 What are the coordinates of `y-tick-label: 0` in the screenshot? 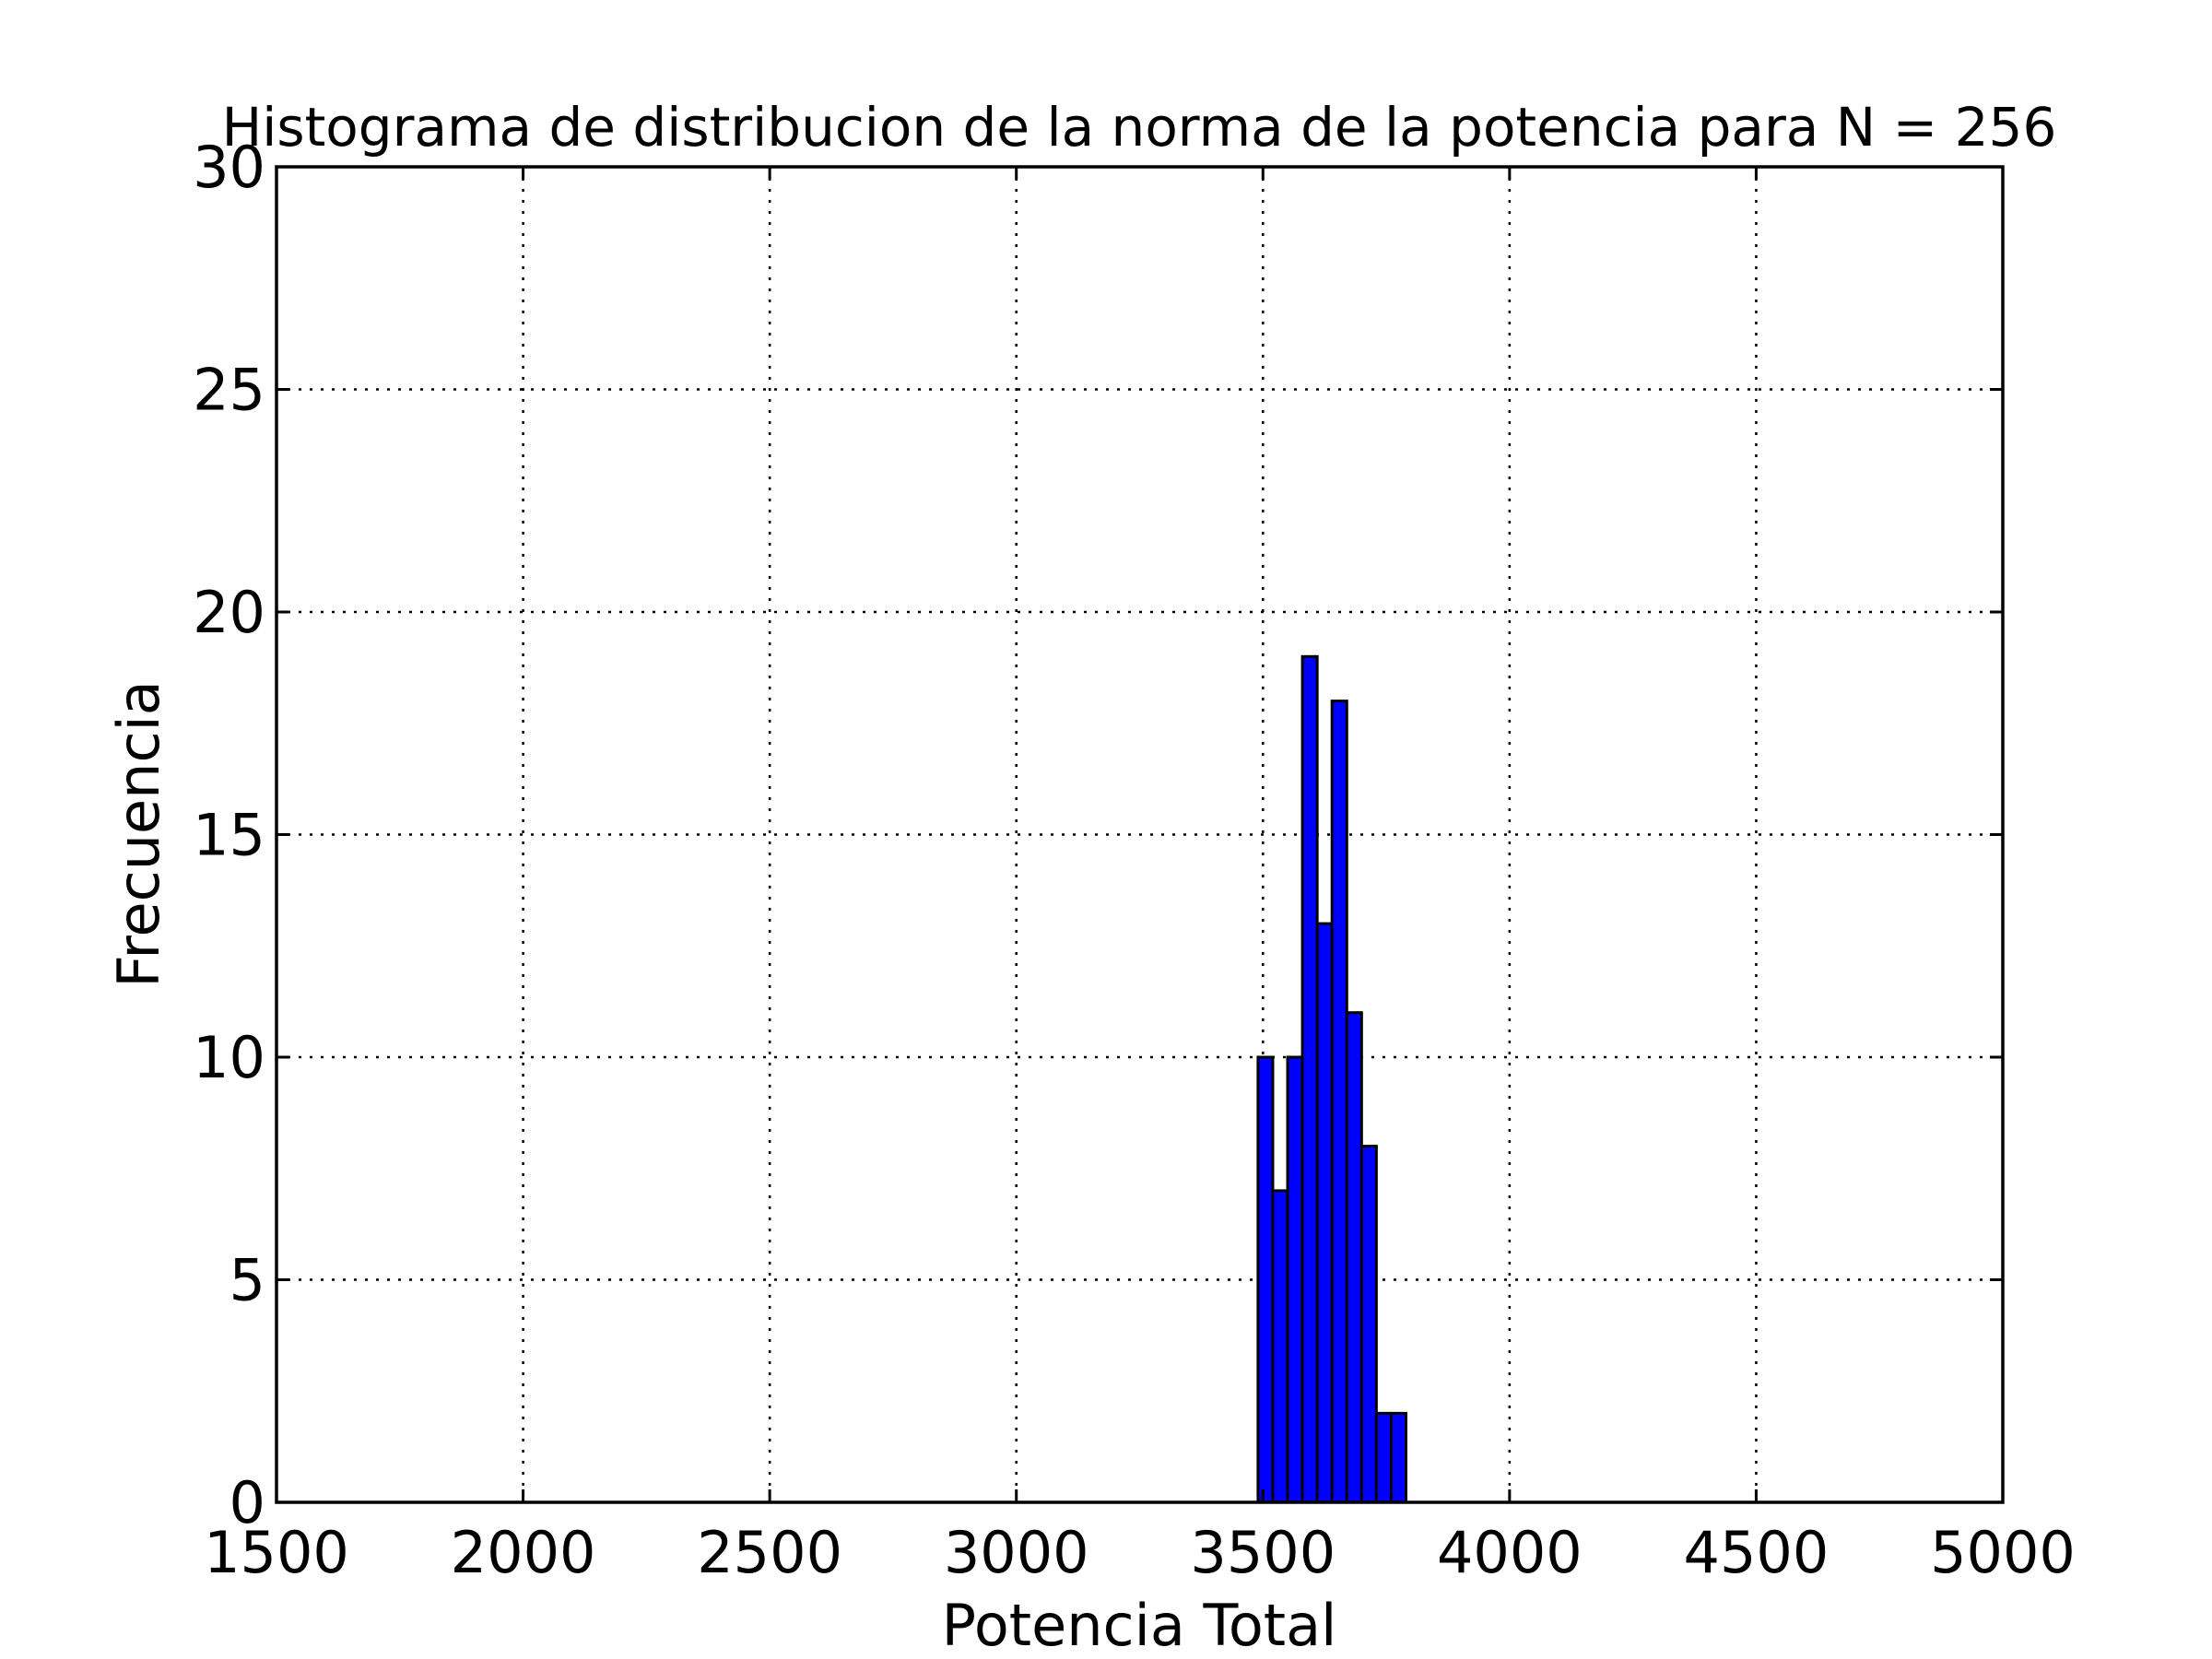 It's located at (247, 1502).